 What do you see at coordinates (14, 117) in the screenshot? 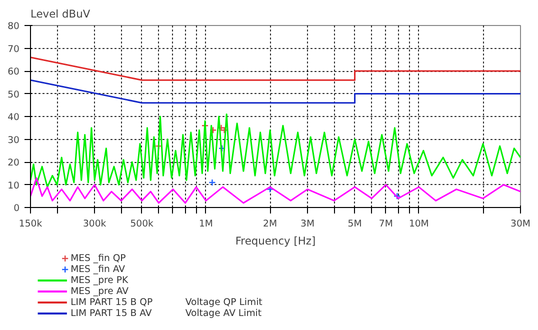
I see `y-tick-label: 40` at bounding box center [14, 117].